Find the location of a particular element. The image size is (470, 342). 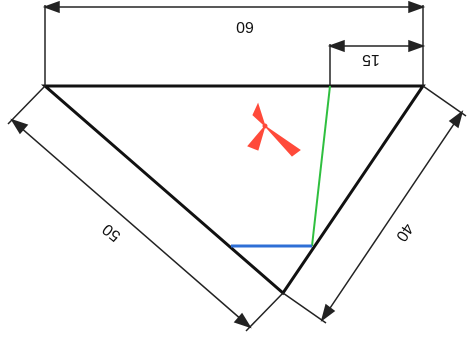

dimension-top-label: 60 is located at coordinates (245, 26).